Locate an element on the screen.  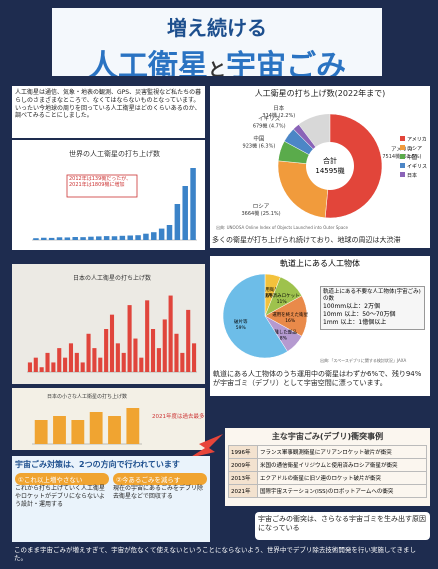
collision-cell: 米国の通信衛星イリジウムと使用済みロシア衛星が衝突 is located at coordinates (342, 465).